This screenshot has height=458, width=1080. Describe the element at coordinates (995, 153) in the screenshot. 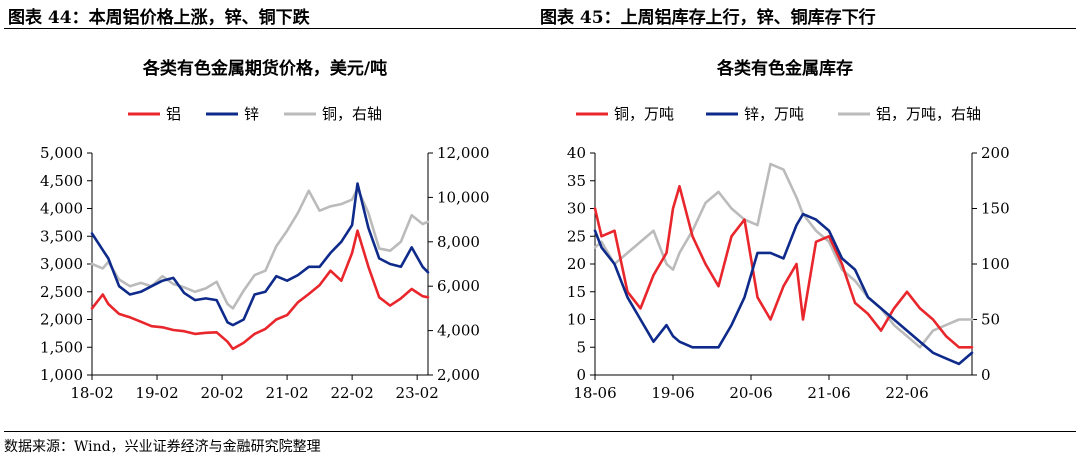

I see `inventory-right-tick-label: 200` at that location.